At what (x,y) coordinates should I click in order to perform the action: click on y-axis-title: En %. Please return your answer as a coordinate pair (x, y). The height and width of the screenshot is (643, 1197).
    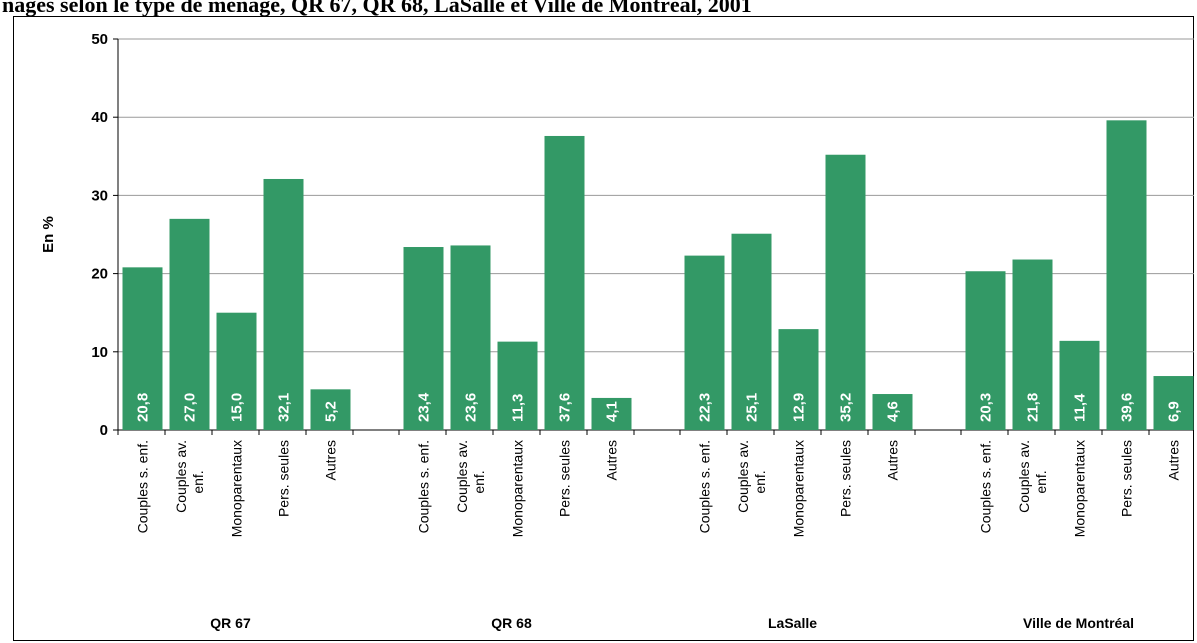
    Looking at the image, I should click on (48, 234).